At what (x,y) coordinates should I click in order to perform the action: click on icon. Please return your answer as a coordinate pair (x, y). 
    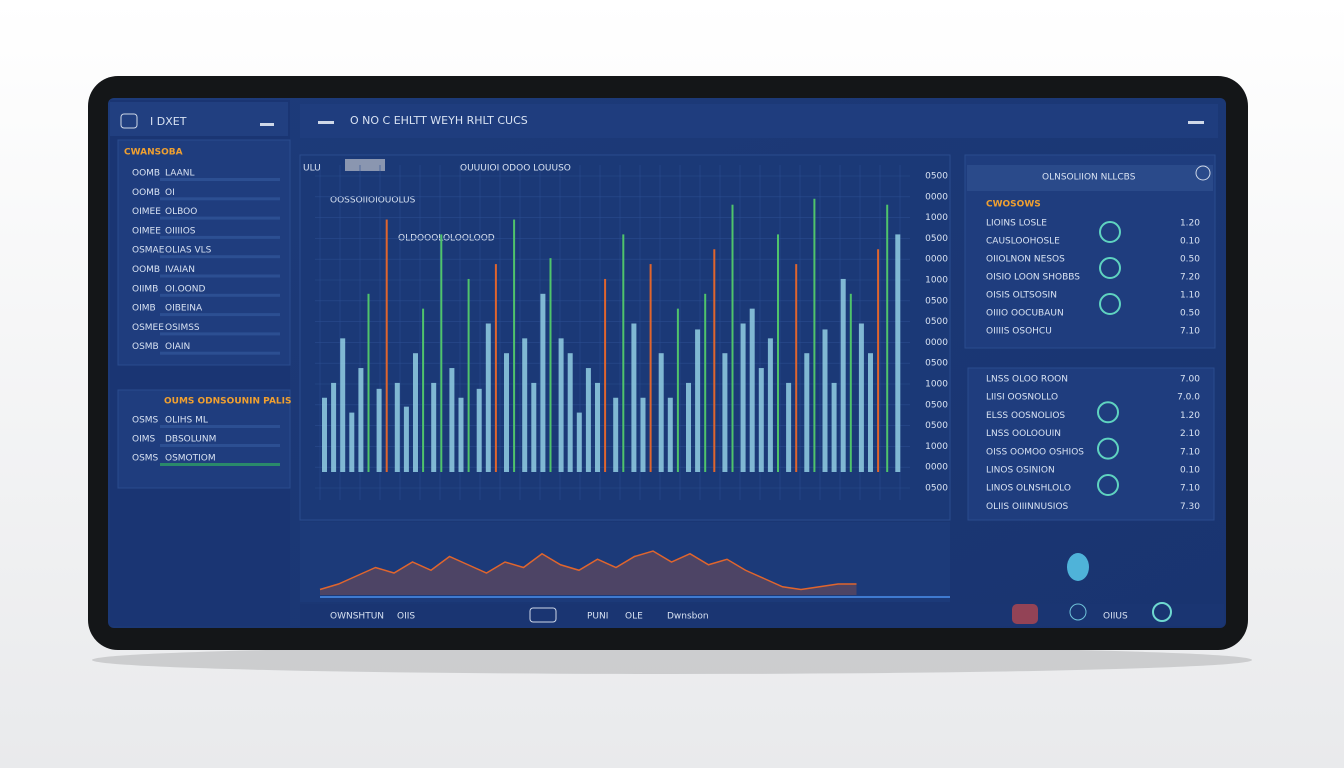
    Looking at the image, I should click on (1203, 173).